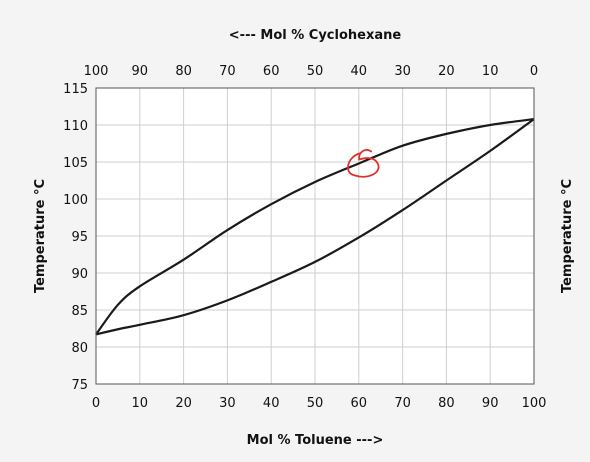  Describe the element at coordinates (79, 385) in the screenshot. I see `y-tick-label: 75` at that location.